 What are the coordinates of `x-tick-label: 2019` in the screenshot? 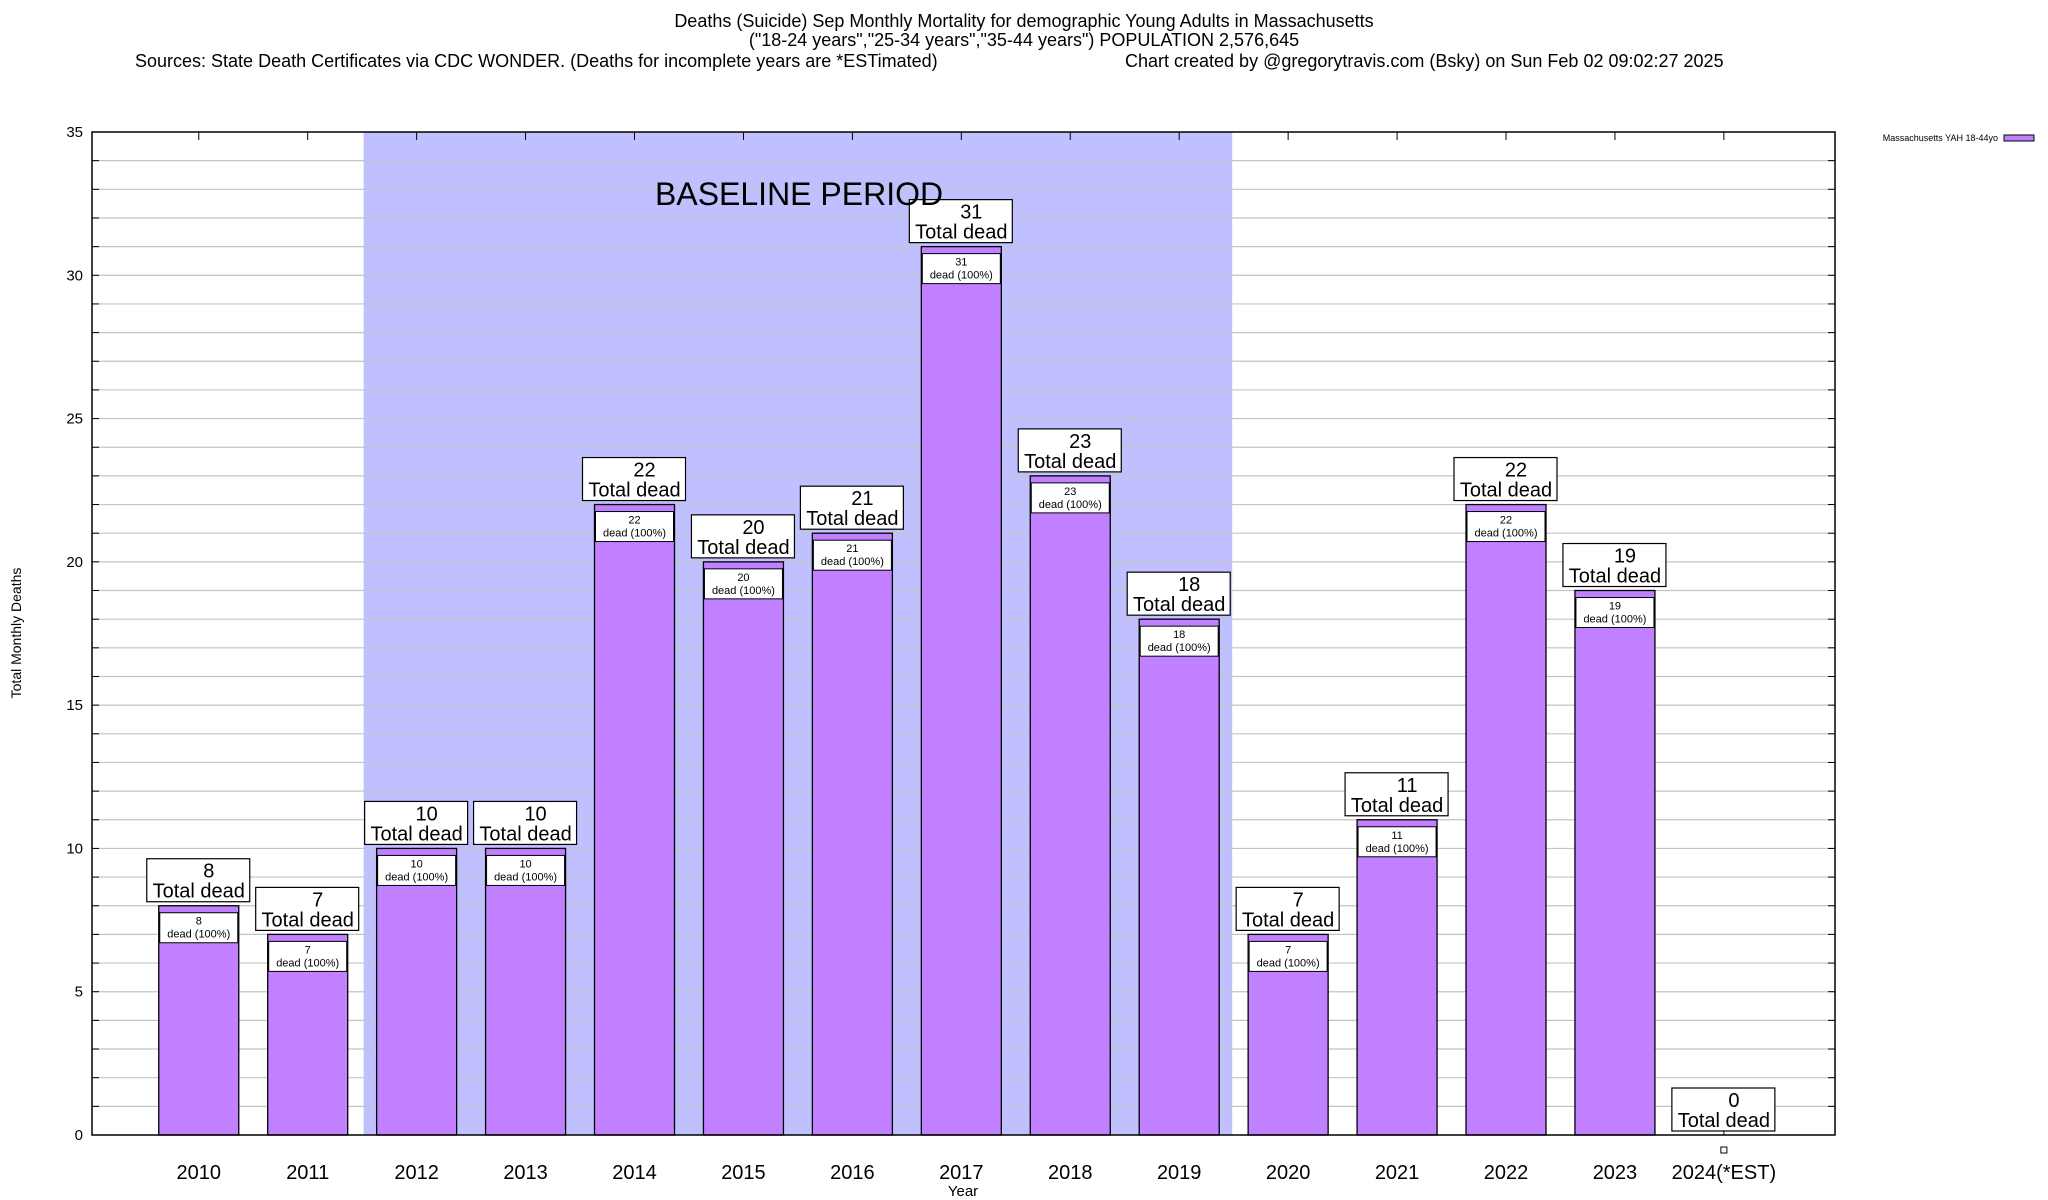 It's located at (1179, 1173).